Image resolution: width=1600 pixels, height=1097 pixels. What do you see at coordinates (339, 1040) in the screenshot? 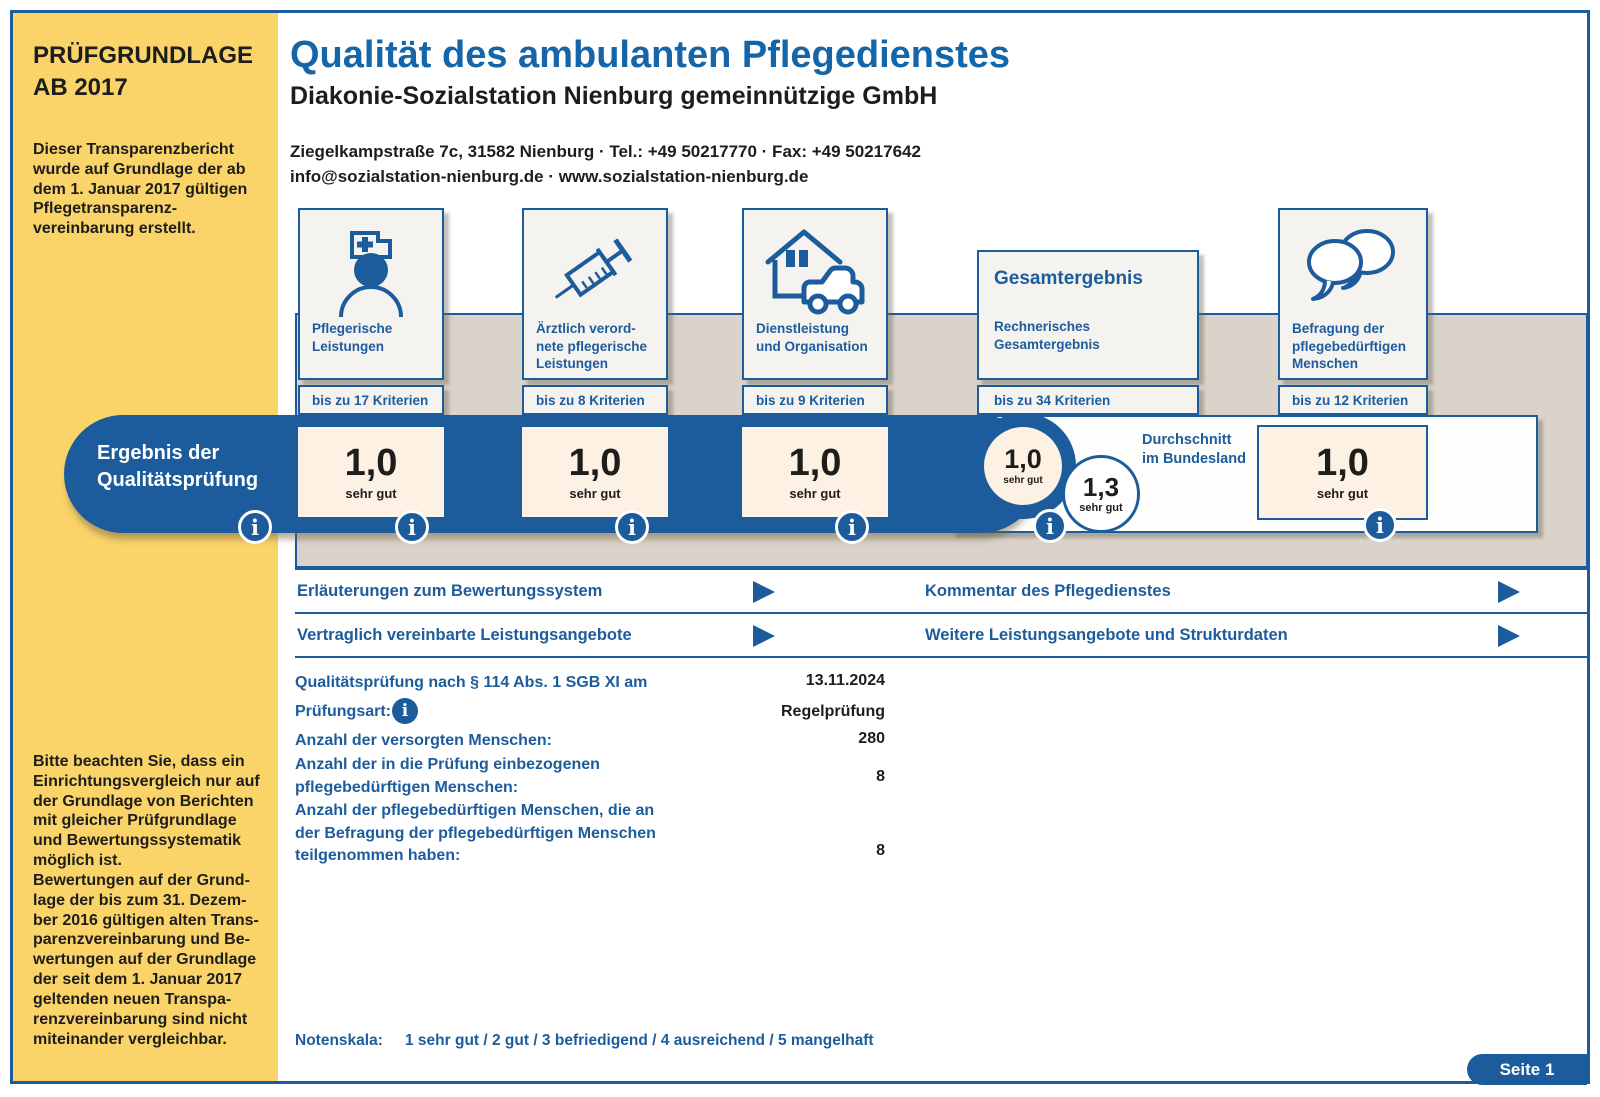
I see `notenskala-label: Notenskala:` at bounding box center [339, 1040].